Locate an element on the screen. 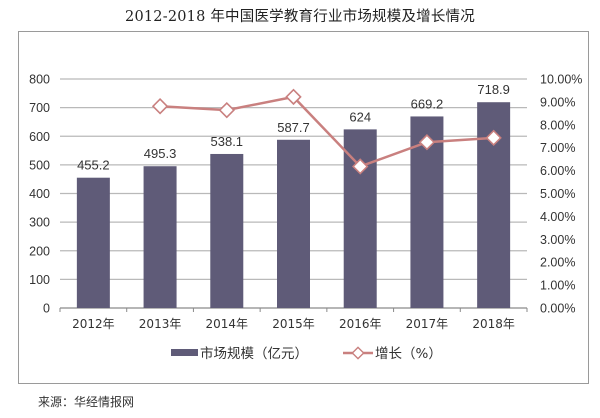 The height and width of the screenshot is (418, 600). y-right-tick-label: 8.00% is located at coordinates (557, 125).